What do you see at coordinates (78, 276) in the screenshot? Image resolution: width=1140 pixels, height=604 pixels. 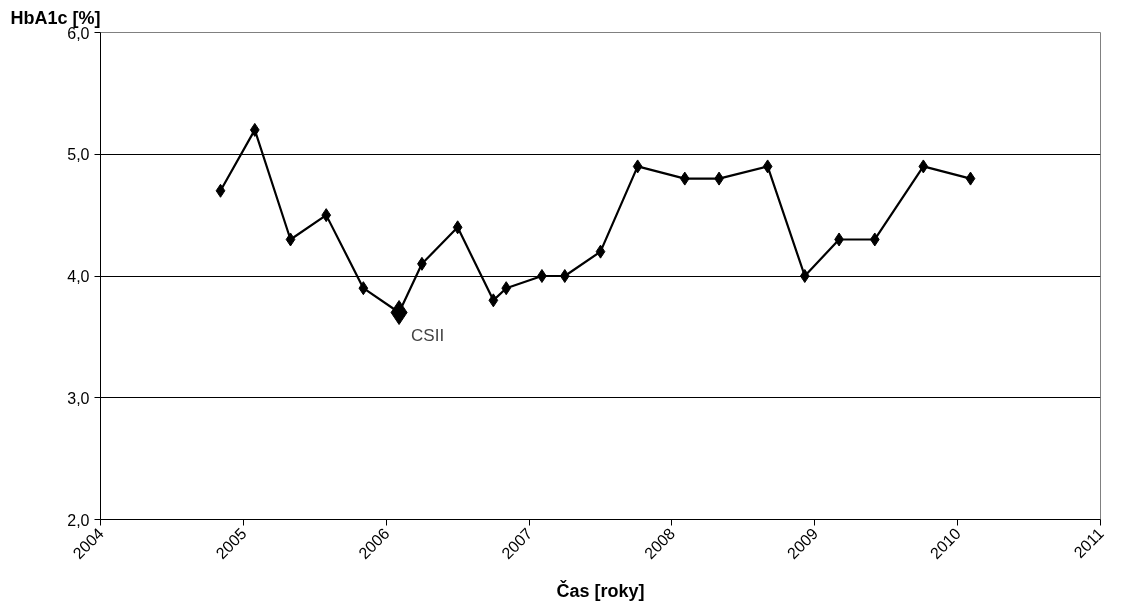 I see `y-tick-label: 4,0` at bounding box center [78, 276].